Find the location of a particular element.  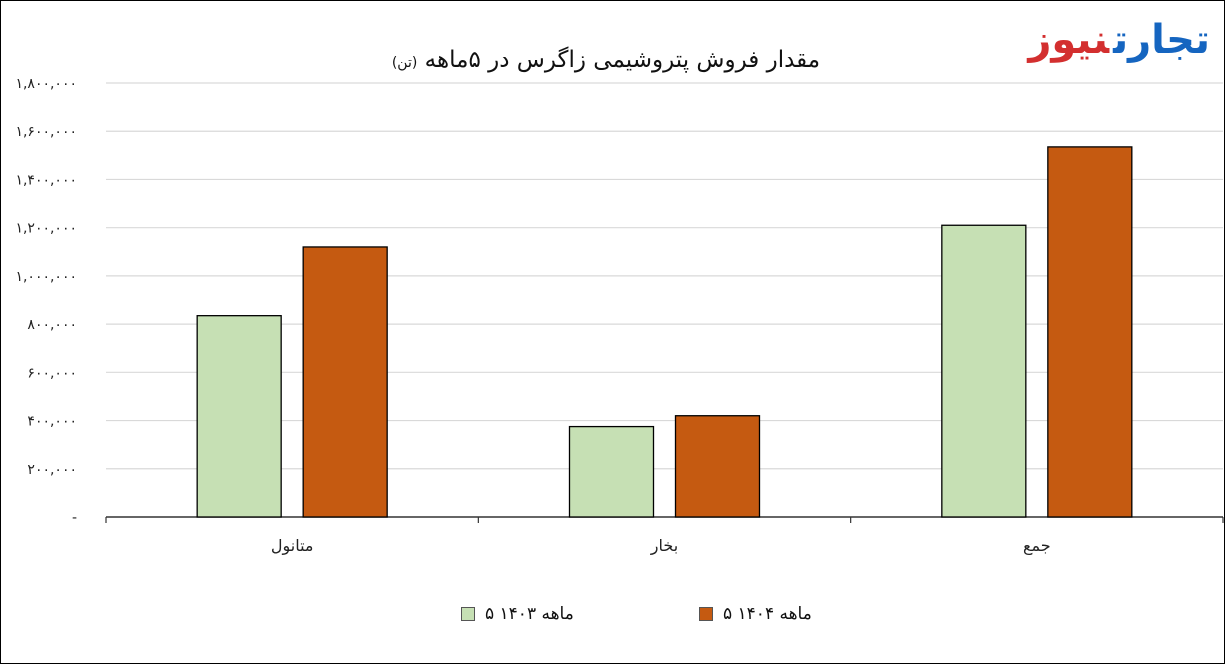

y-tick-label-0: - is located at coordinates (74, 518).